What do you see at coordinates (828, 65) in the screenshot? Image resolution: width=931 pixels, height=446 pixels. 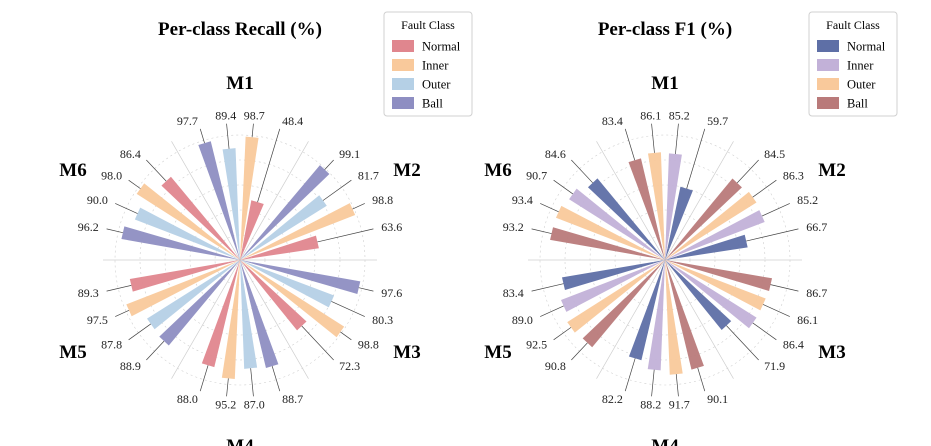 I see `legend-swatch-inner` at bounding box center [828, 65].